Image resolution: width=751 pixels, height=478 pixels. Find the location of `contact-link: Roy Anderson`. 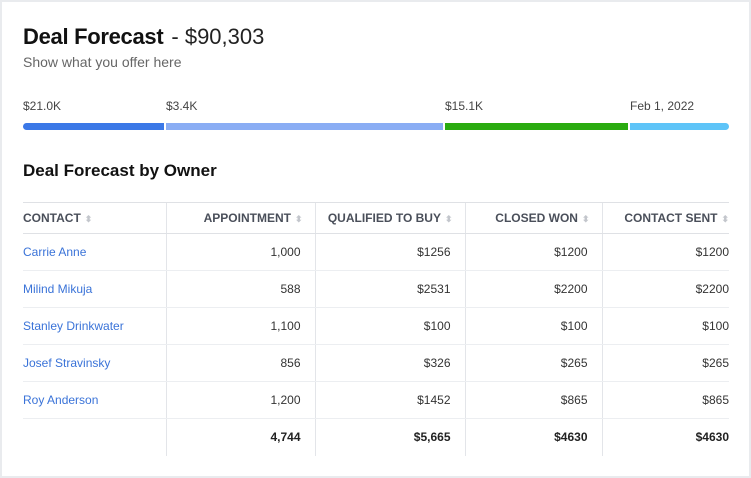

contact-link: Roy Anderson is located at coordinates (94, 400).